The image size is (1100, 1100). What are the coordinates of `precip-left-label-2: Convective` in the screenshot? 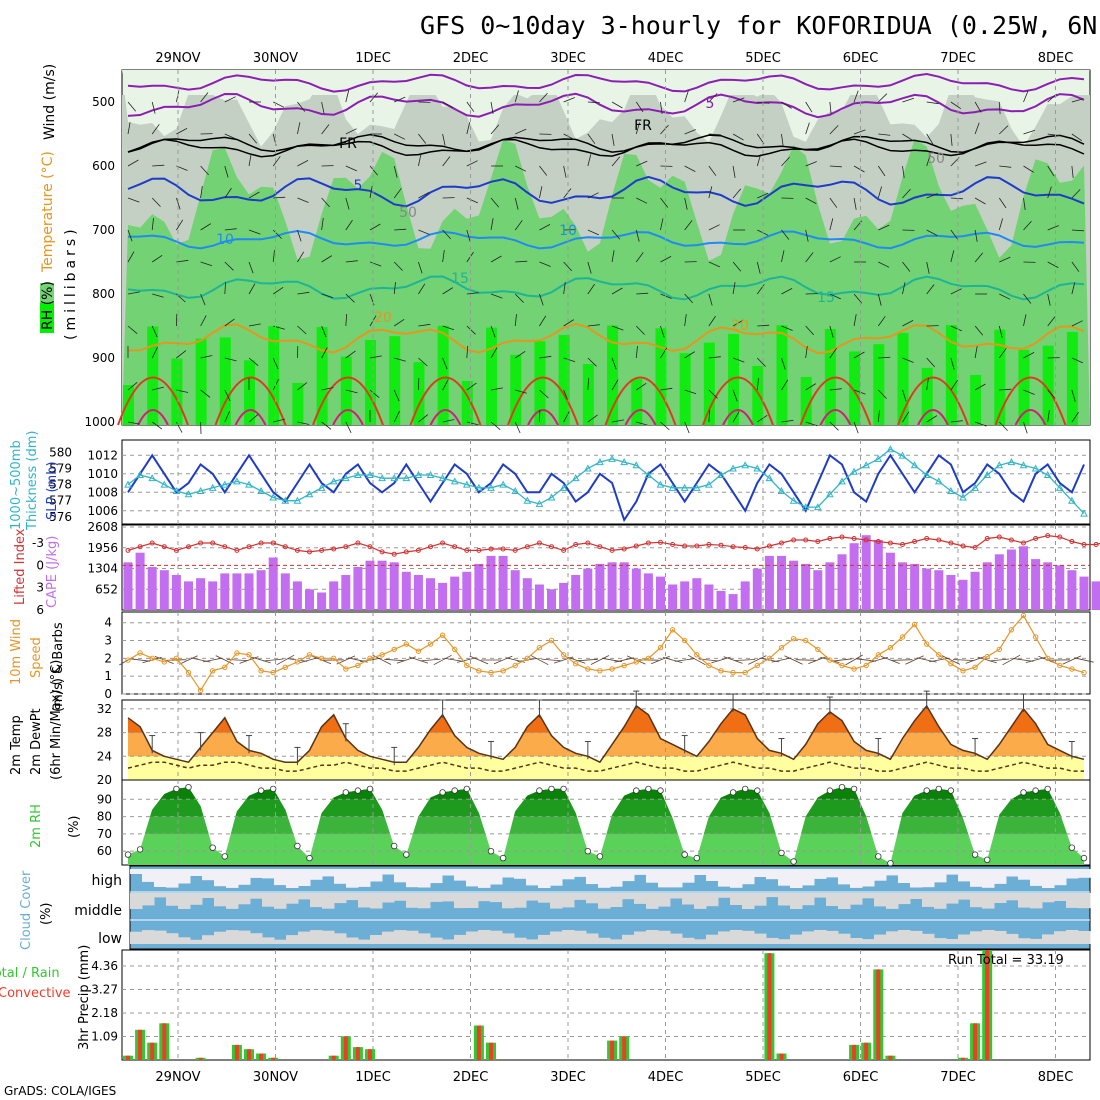 It's located at (35, 993).